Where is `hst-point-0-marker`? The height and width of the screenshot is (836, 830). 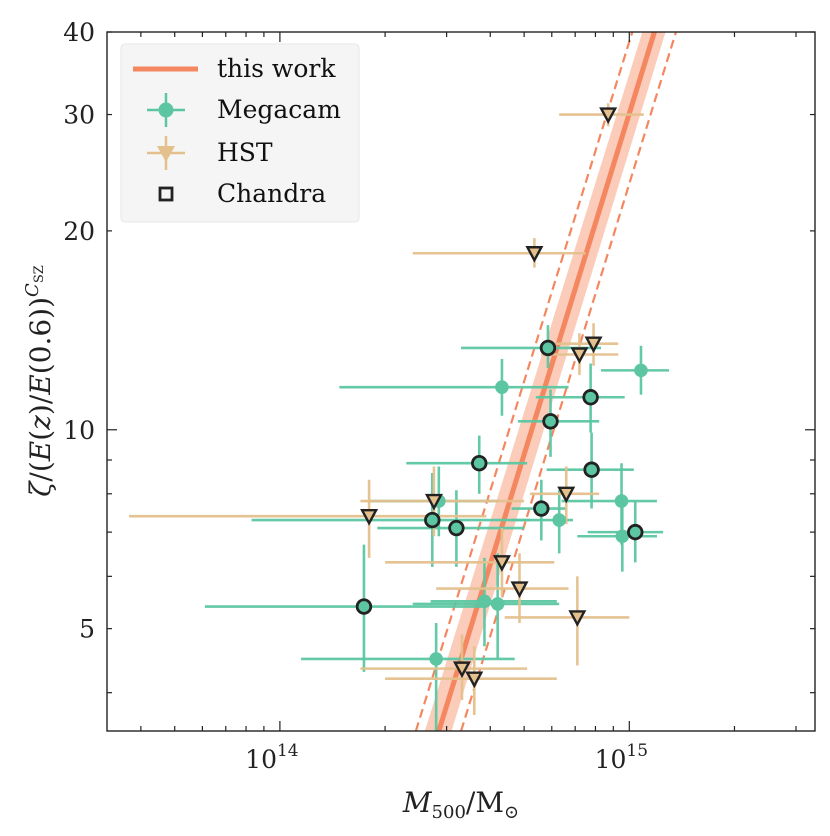 hst-point-0-marker is located at coordinates (369, 517).